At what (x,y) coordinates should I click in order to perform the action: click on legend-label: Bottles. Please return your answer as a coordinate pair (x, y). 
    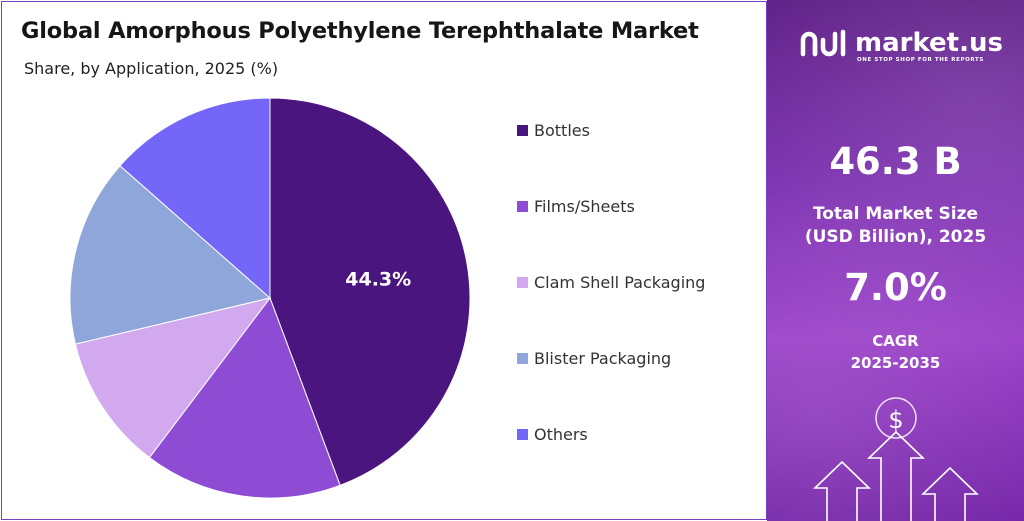
    Looking at the image, I should click on (562, 130).